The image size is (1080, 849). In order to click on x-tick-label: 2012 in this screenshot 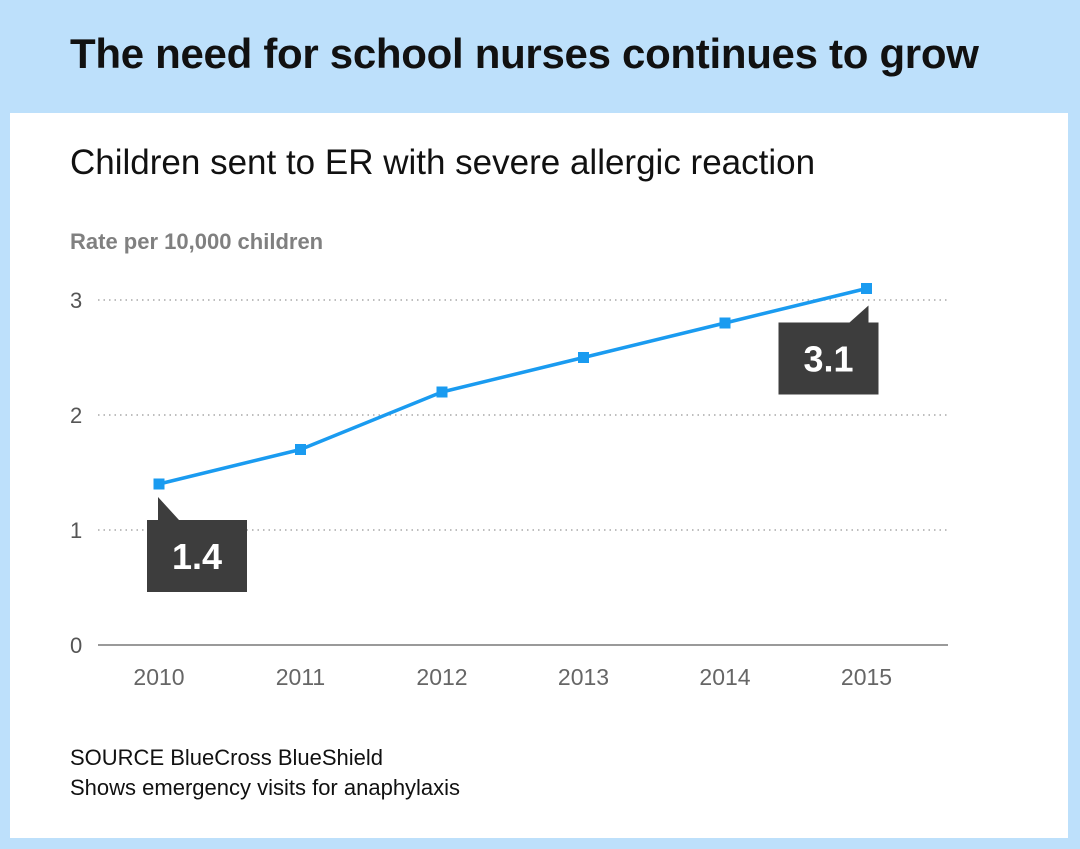, I will do `click(441, 677)`.